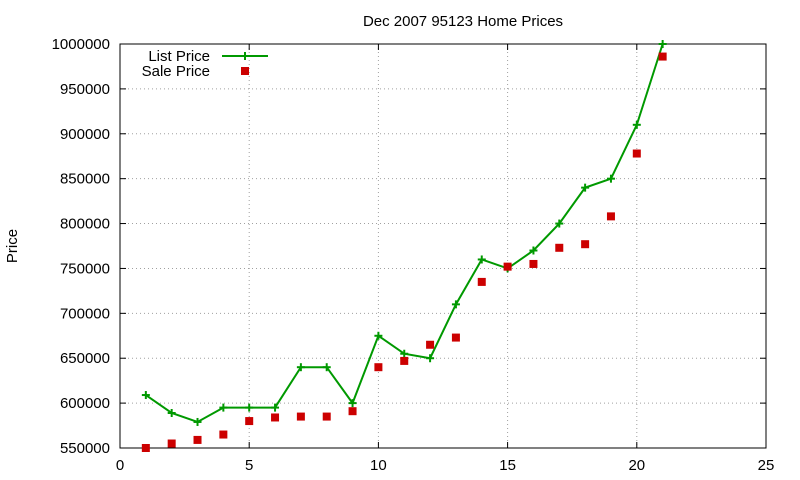  I want to click on x-tick-label: 25, so click(766, 465).